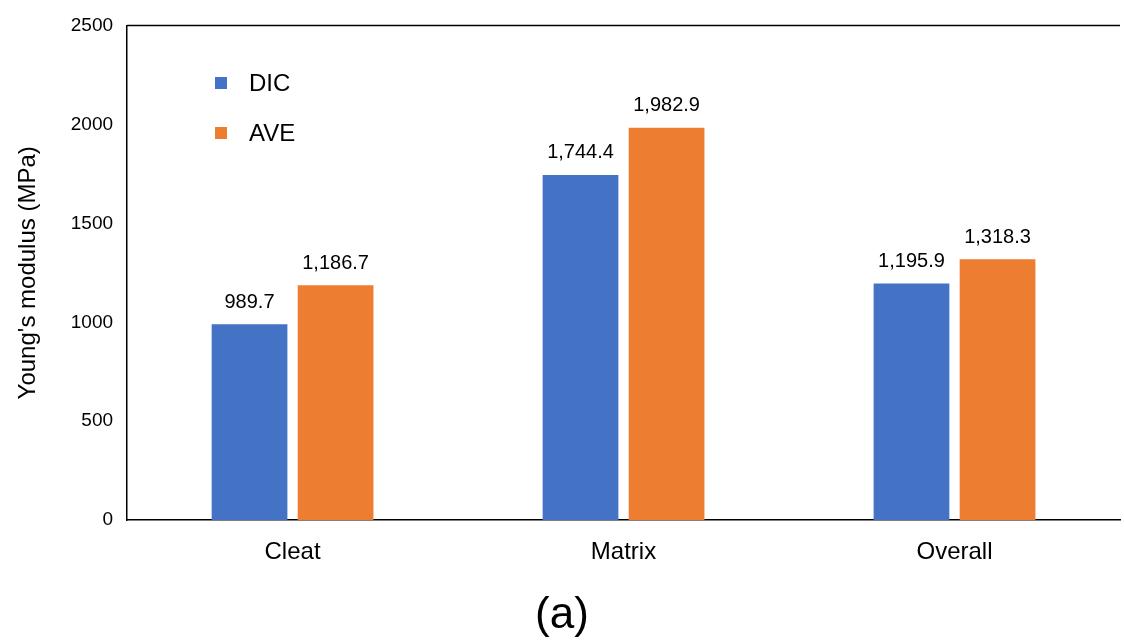 The height and width of the screenshot is (644, 1124). I want to click on legend-label: DIC, so click(270, 83).